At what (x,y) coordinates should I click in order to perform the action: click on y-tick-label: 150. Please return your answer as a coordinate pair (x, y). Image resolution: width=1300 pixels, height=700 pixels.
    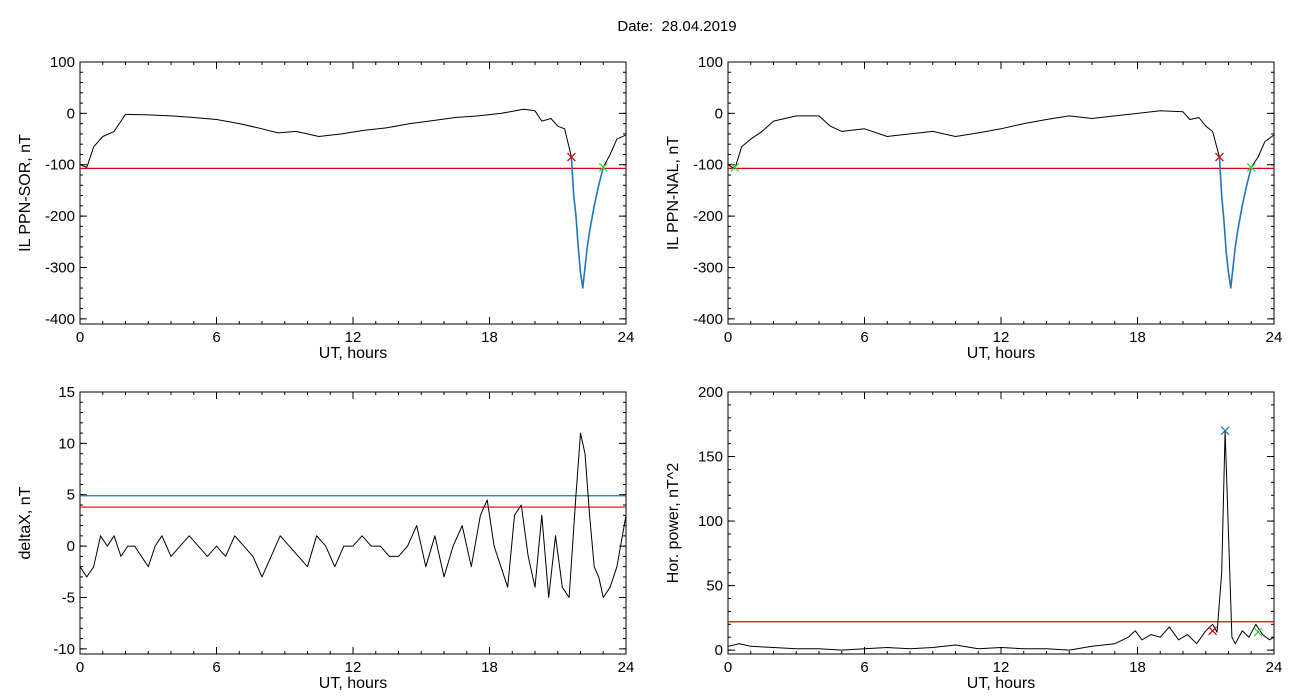
    Looking at the image, I should click on (710, 457).